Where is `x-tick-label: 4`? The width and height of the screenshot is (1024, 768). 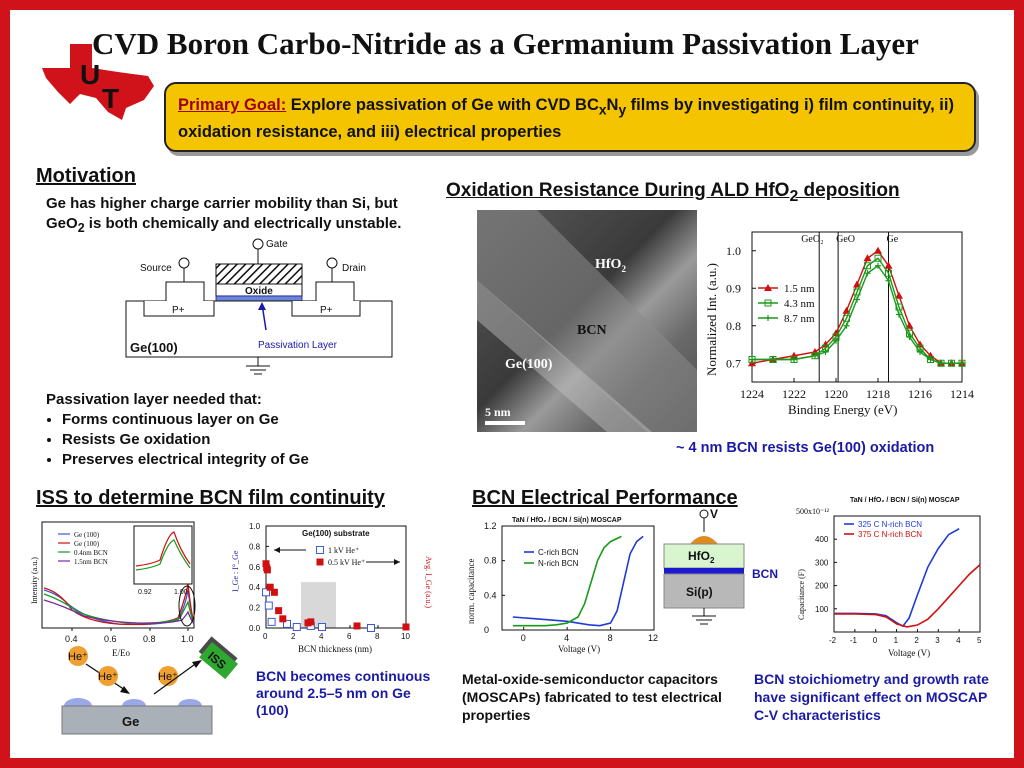 x-tick-label: 4 is located at coordinates (321, 636).